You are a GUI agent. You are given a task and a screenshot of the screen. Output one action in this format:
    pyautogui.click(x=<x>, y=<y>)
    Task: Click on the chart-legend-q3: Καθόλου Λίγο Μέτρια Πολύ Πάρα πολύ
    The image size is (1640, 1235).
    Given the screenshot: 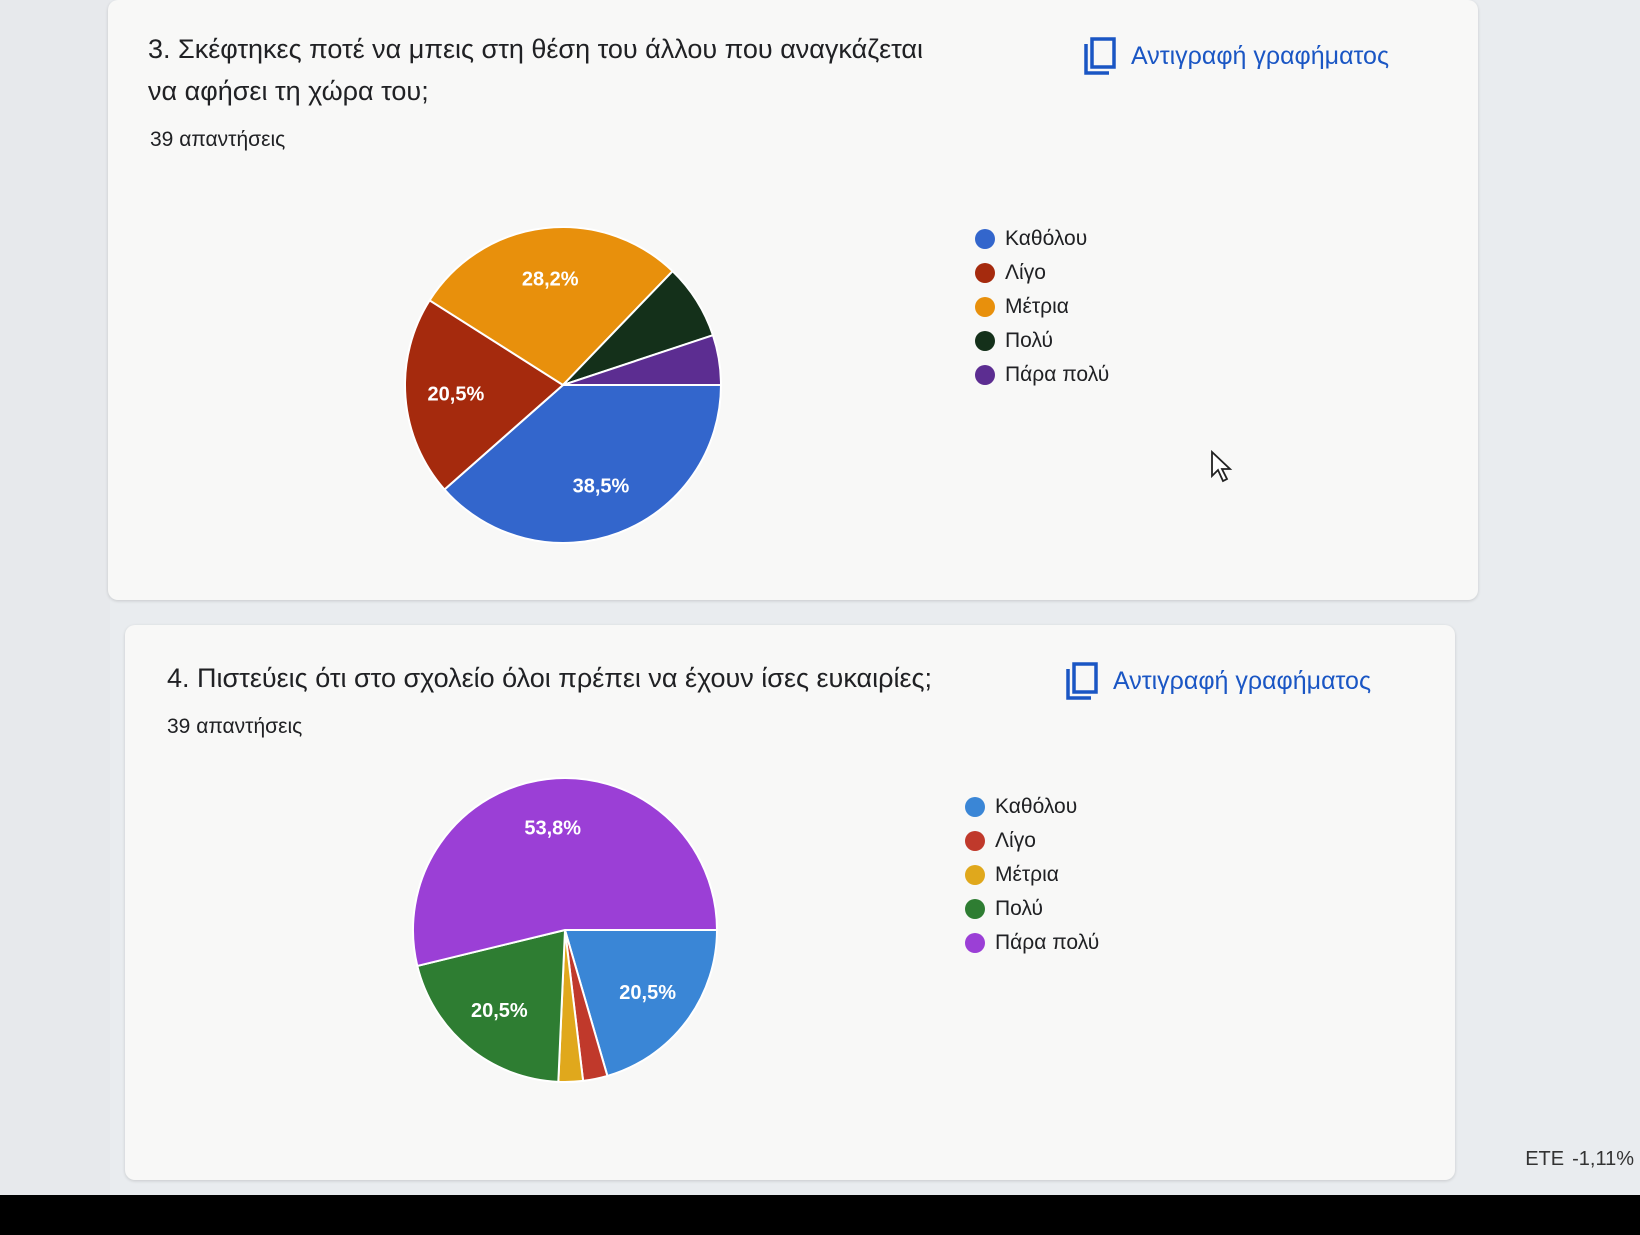 What is the action you would take?
    pyautogui.click(x=1042, y=307)
    